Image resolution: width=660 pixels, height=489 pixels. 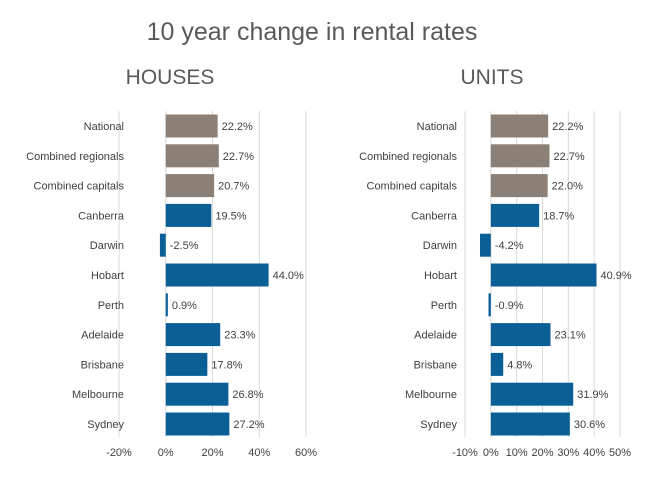 What do you see at coordinates (434, 216) in the screenshot?
I see `units-category-label: Canberra` at bounding box center [434, 216].